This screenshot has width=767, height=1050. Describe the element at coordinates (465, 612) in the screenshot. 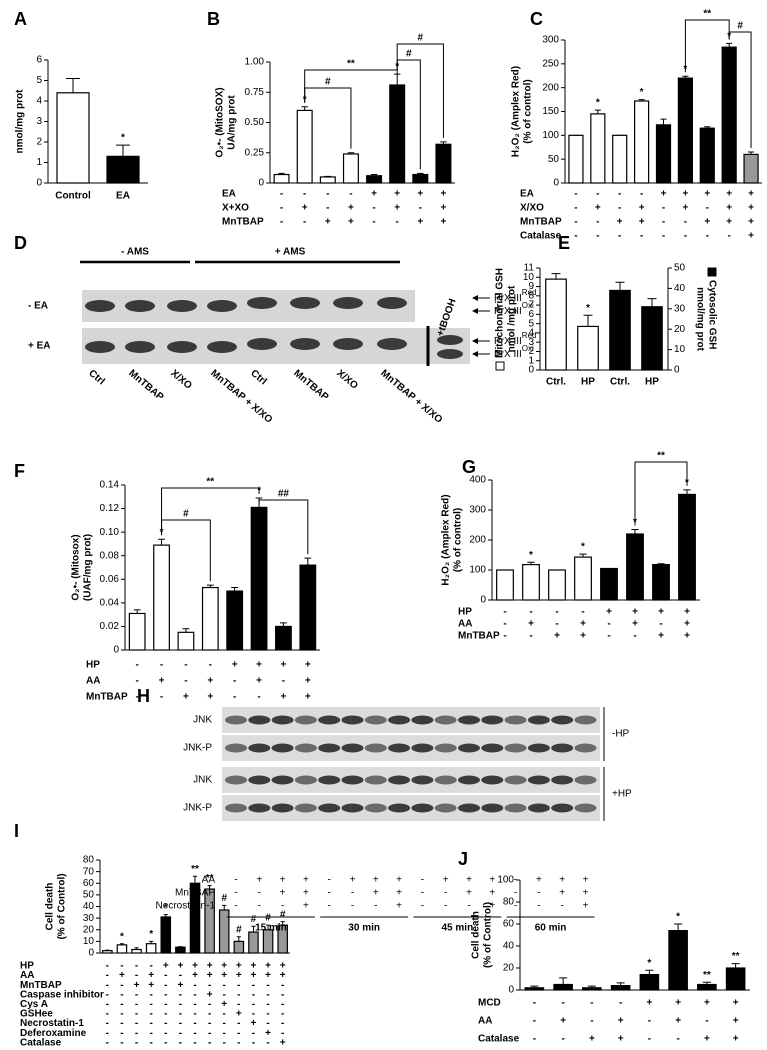

I see `condition-name: HP` at that location.